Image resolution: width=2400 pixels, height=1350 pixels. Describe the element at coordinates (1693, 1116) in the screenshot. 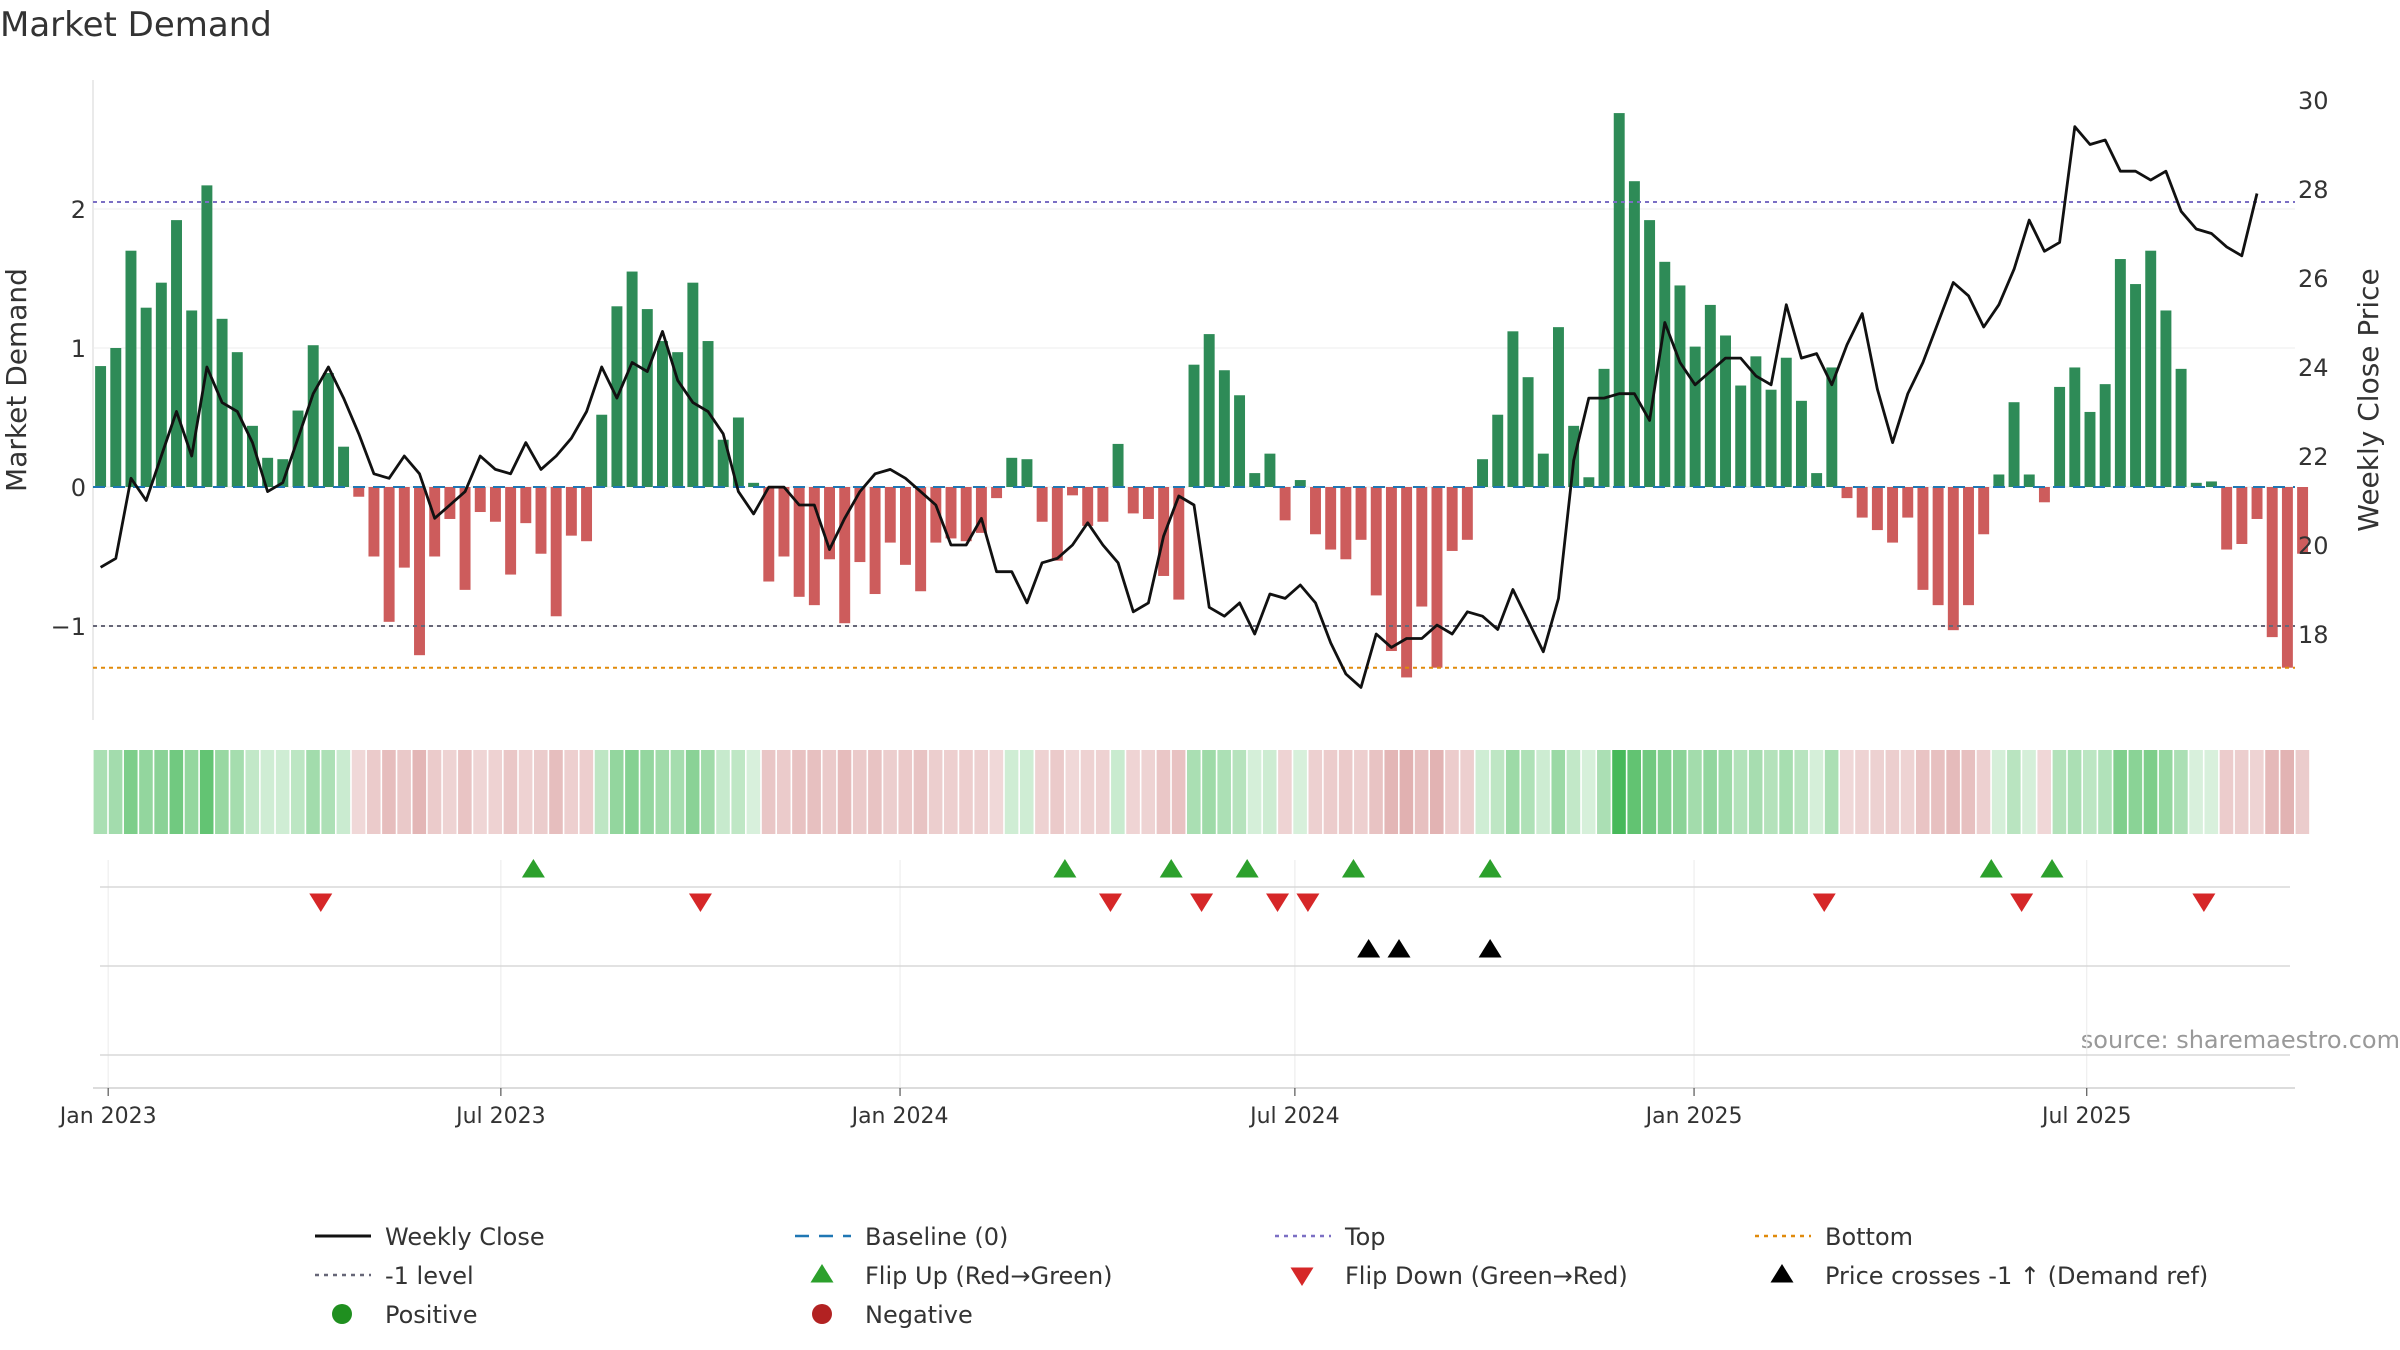

I see `x-tick-label: Jan 2025` at that location.